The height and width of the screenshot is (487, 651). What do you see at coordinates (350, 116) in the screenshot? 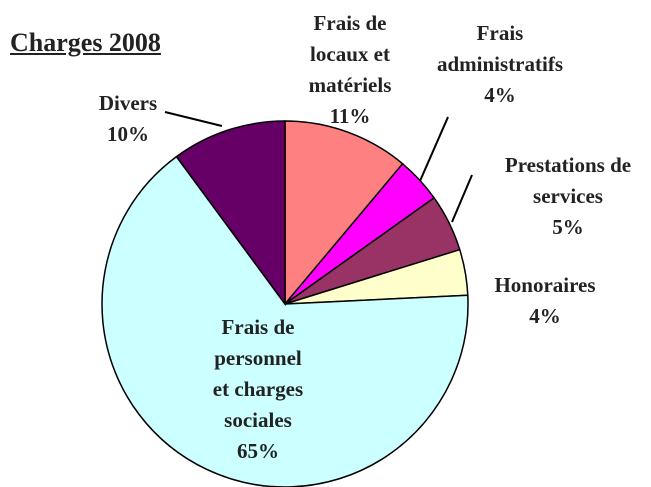
I see `slice-value: 11%` at bounding box center [350, 116].